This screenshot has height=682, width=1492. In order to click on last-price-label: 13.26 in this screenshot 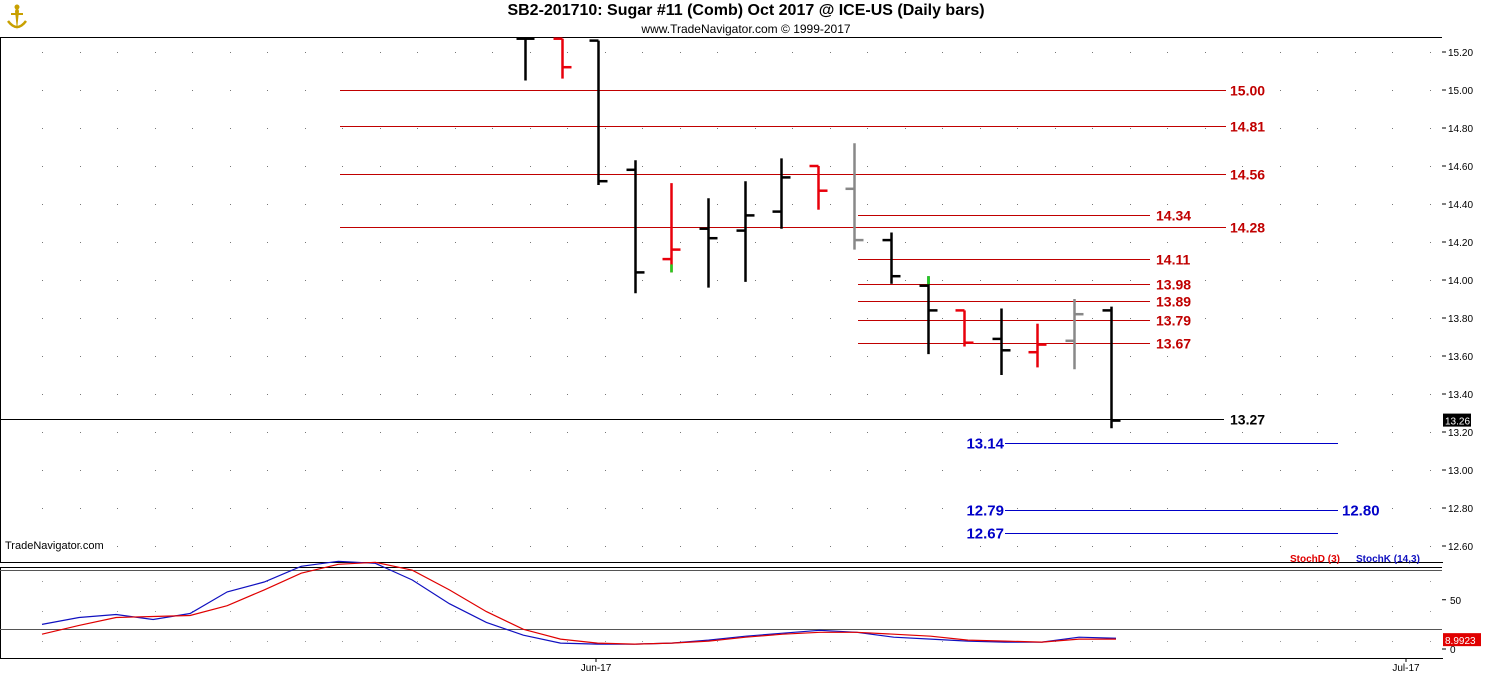, I will do `click(1457, 422)`.